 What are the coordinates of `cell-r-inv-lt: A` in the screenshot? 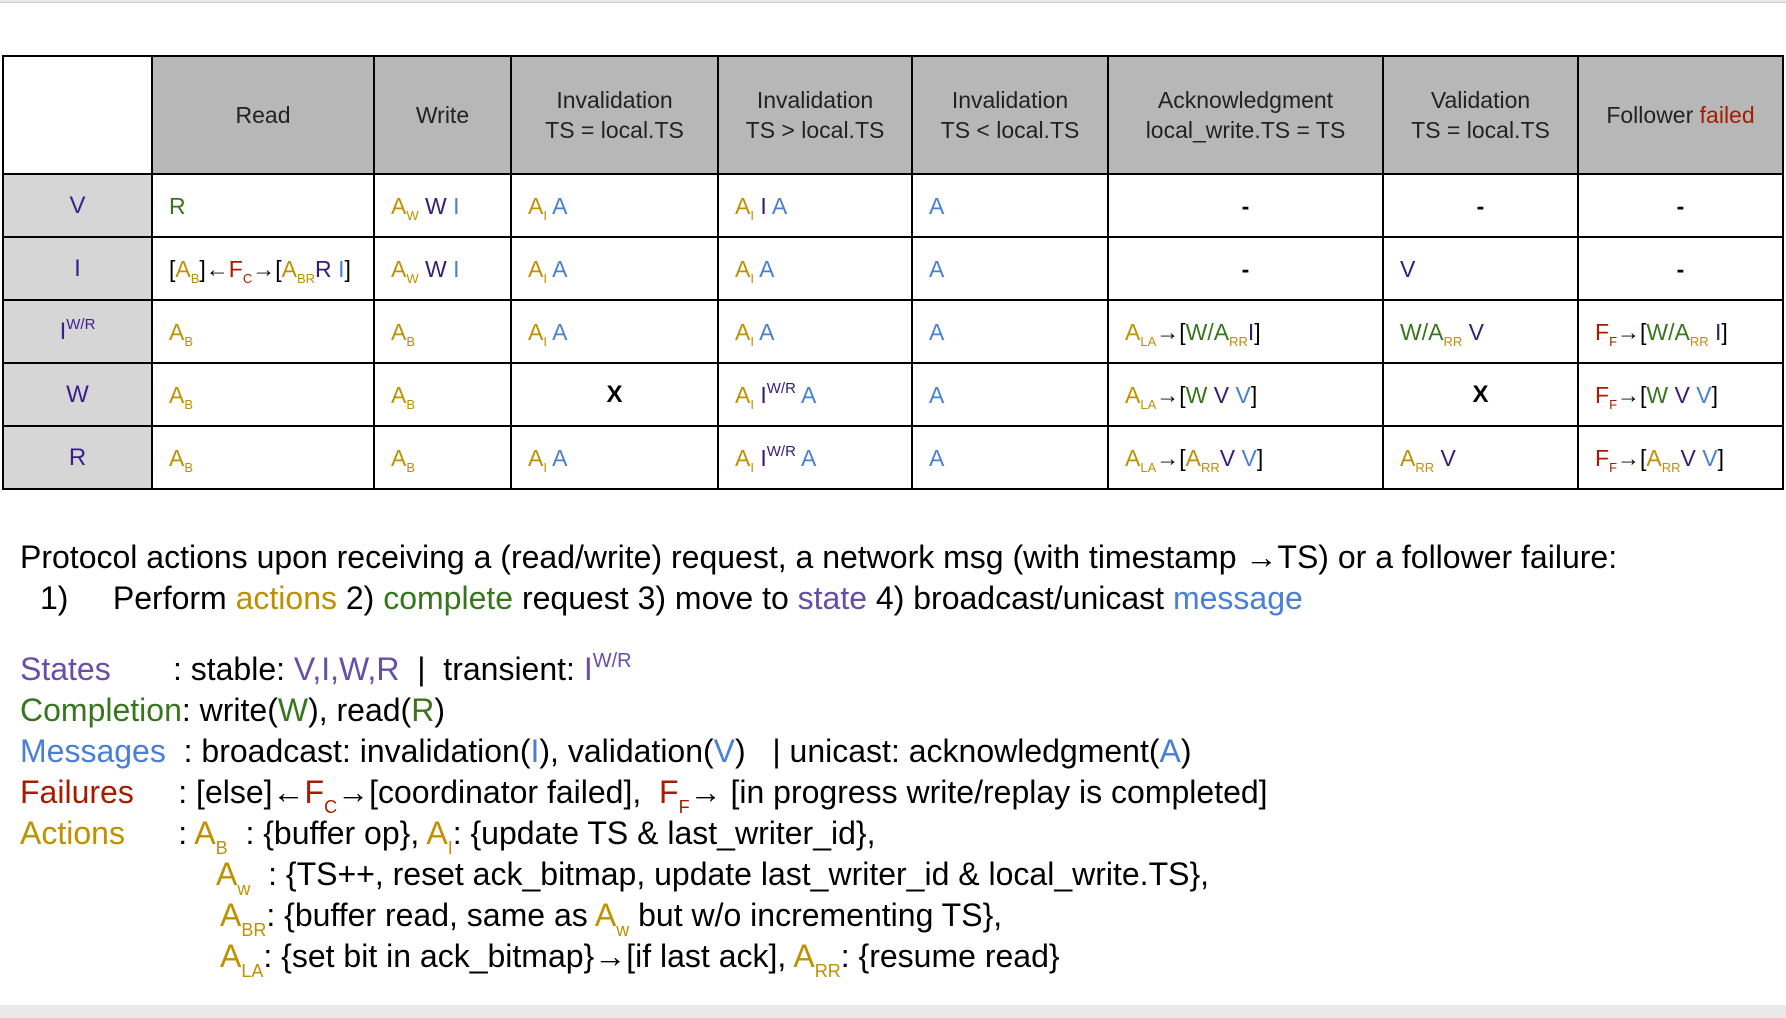 It's located at (1010, 457).